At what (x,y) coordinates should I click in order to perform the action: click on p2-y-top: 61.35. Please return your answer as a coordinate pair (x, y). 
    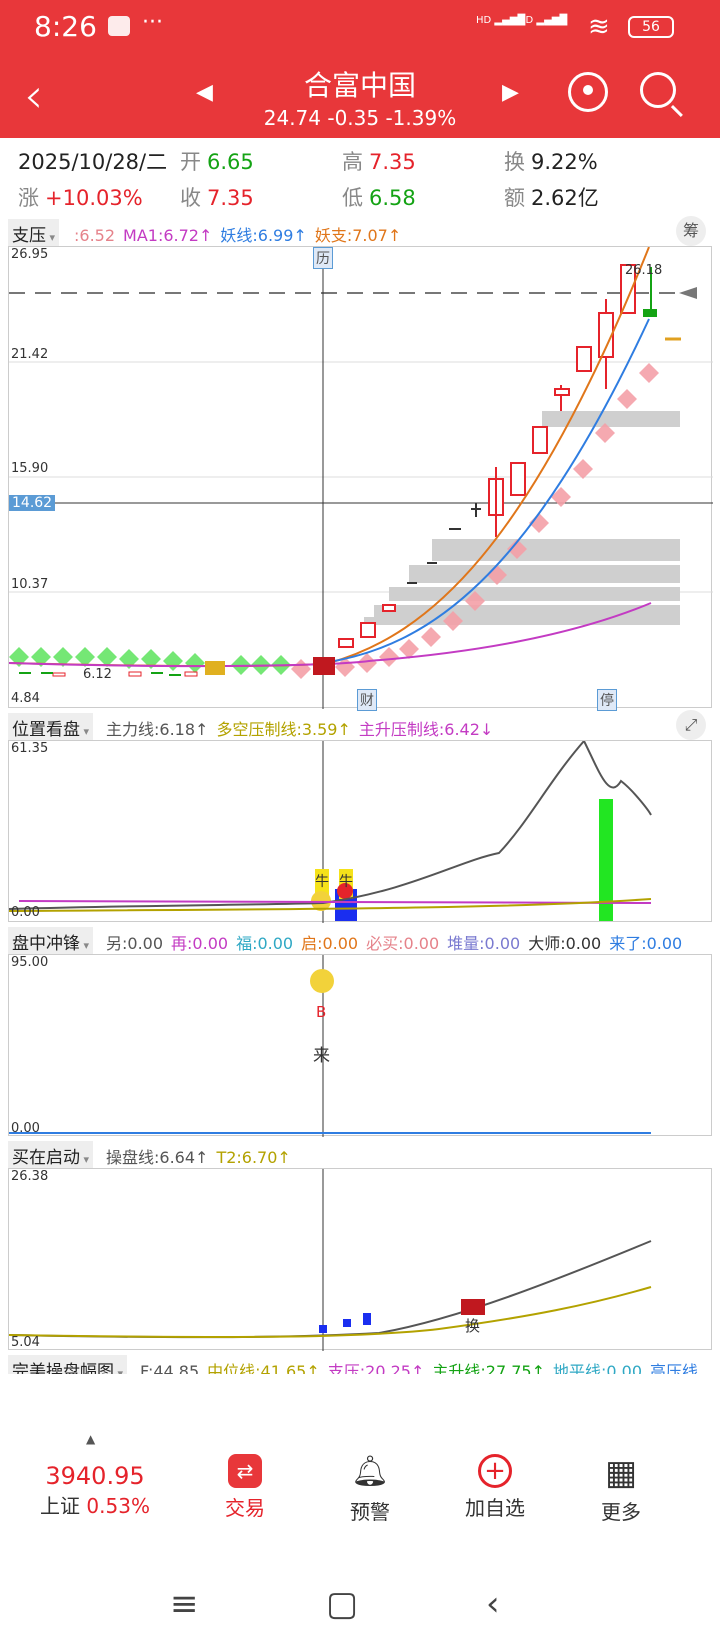
    Looking at the image, I should click on (30, 748).